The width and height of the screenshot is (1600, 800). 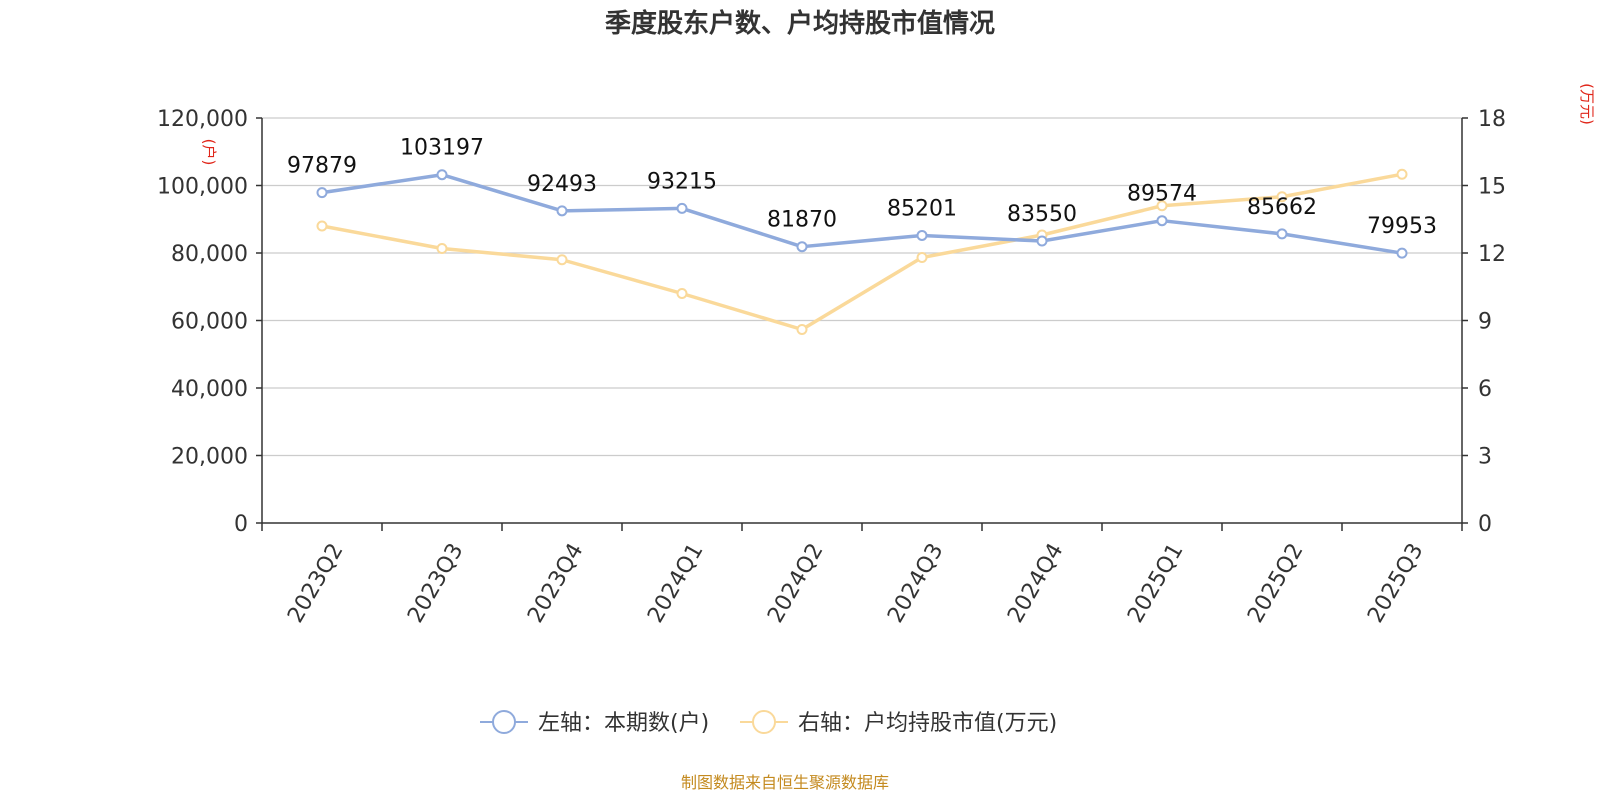 I want to click on data-label: 97879, so click(x=322, y=166).